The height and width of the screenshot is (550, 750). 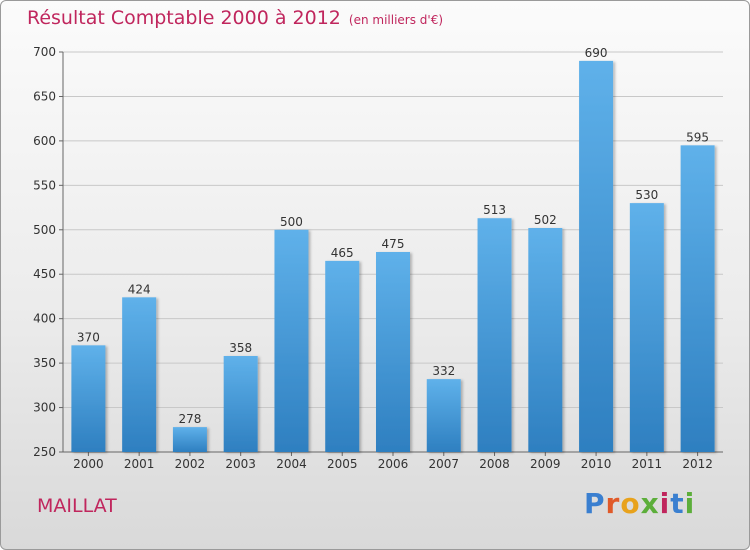 I want to click on bar-2008, so click(x=494, y=335).